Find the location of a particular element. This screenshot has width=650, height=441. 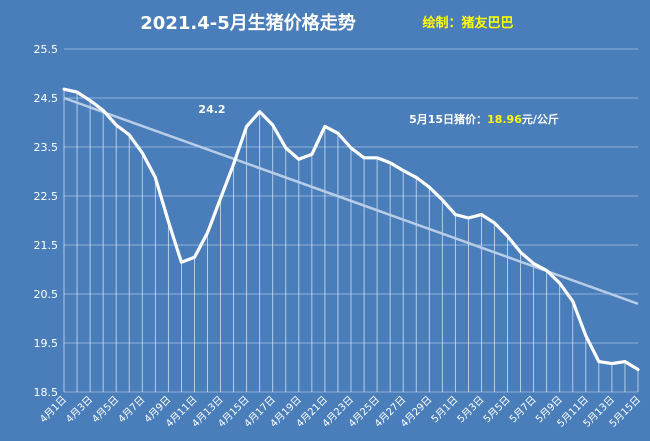

y-tick-label: 25.5 is located at coordinates (46, 49).